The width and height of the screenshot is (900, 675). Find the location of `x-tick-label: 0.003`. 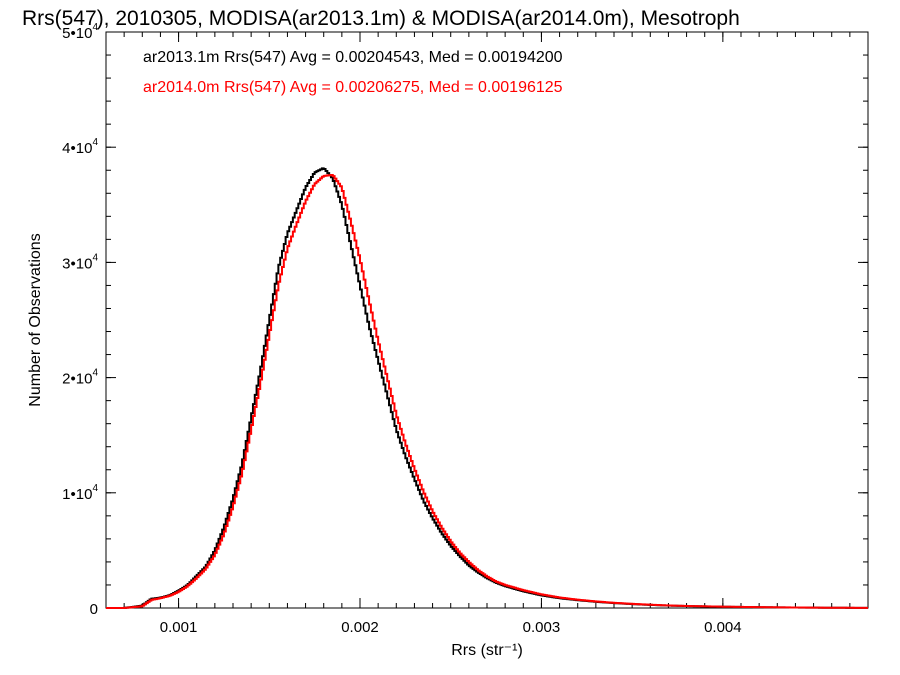

x-tick-label: 0.003 is located at coordinates (542, 627).